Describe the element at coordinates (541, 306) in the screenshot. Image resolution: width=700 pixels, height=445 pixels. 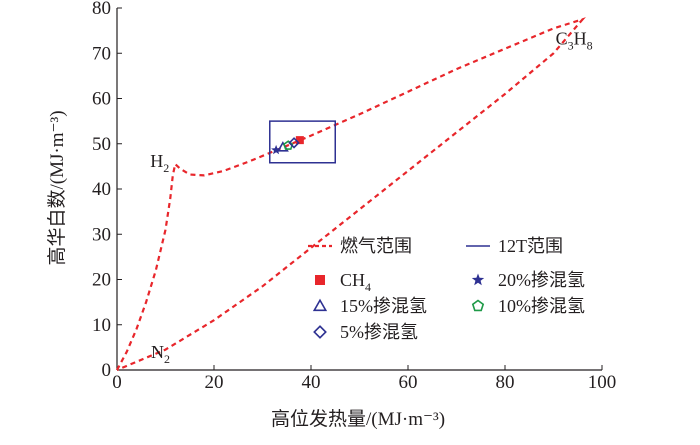
I see `legend-label: 10%掺混氢` at that location.